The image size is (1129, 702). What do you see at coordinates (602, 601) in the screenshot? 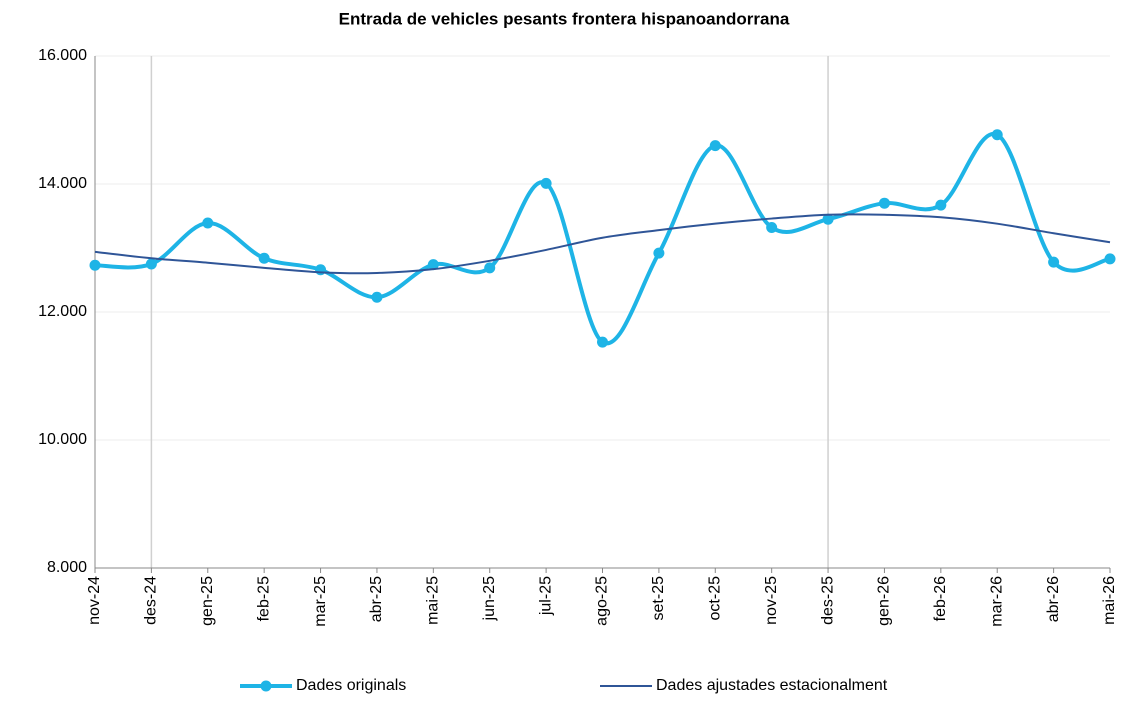
I see `x-tick-label: ago-25` at bounding box center [602, 601].